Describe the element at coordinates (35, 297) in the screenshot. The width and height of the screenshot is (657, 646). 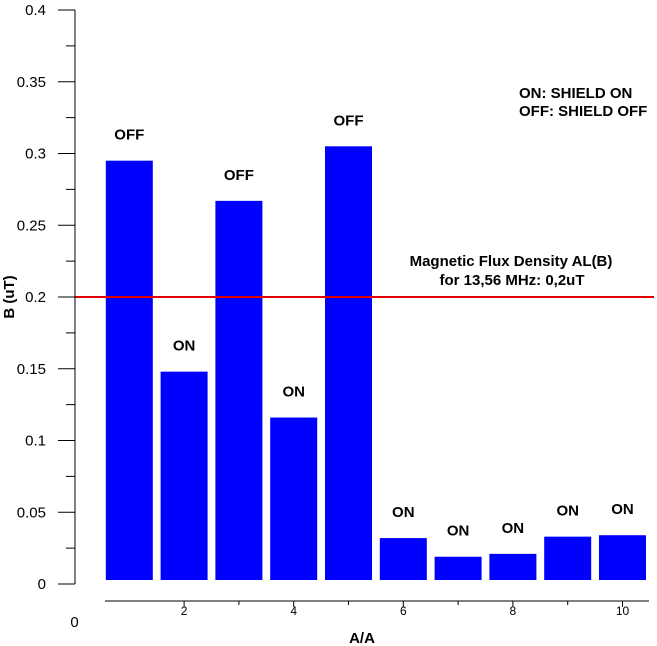
I see `y-tick-label: 0.2` at that location.